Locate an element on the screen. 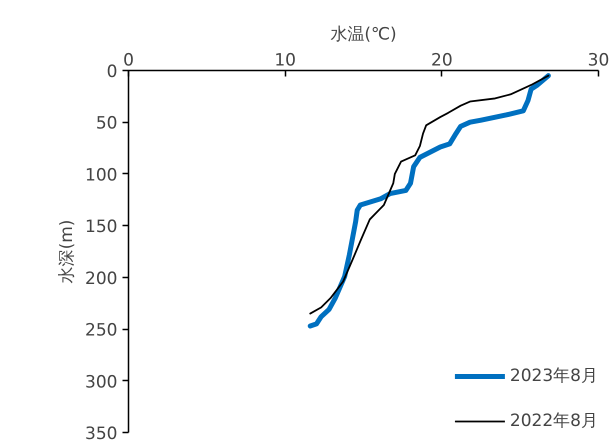  y-axis-title: 水深(m) is located at coordinates (67, 252).